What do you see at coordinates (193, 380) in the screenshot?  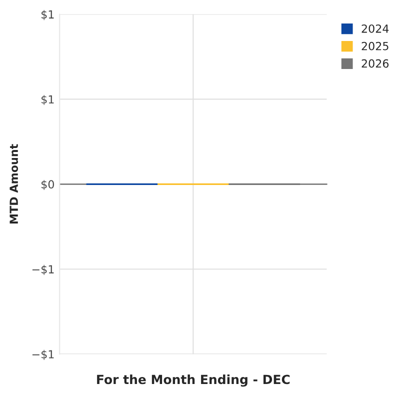 I see `x-axis-title: For the Month Ending - DEC` at bounding box center [193, 380].